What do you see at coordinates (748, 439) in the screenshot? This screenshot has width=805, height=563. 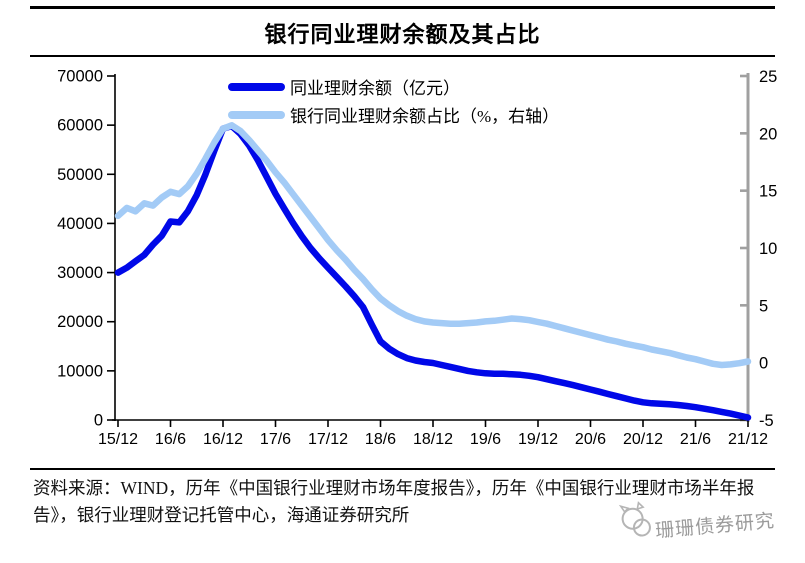 I see `x-axis-tick-label: 21/12` at bounding box center [748, 439].